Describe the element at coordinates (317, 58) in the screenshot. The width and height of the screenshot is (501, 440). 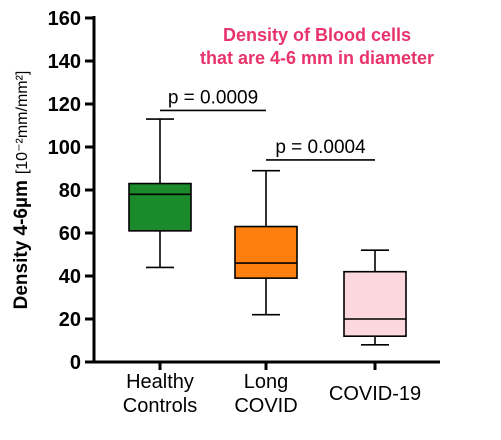
I see `chart-title-line: that are 4-6 mm in diameter` at that location.